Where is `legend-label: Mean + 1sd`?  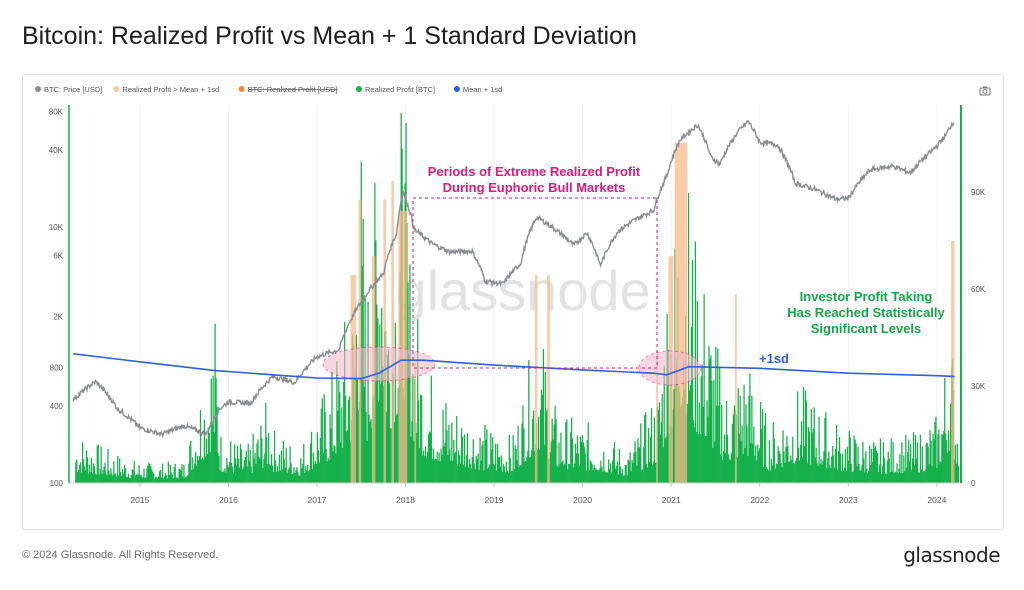
legend-label: Mean + 1sd is located at coordinates (482, 89).